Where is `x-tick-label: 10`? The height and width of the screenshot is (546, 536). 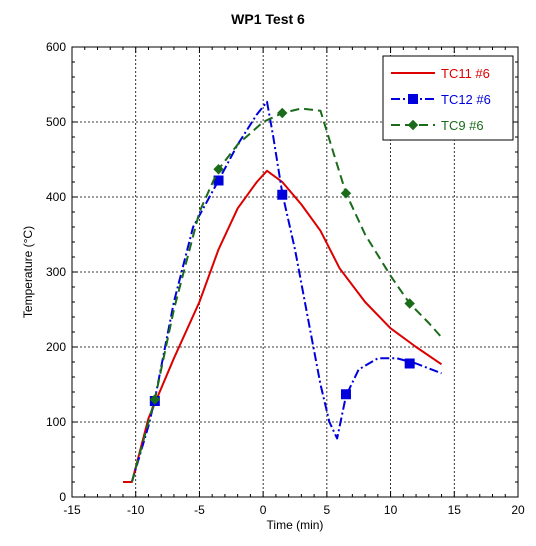
x-tick-label: 10 is located at coordinates (391, 510).